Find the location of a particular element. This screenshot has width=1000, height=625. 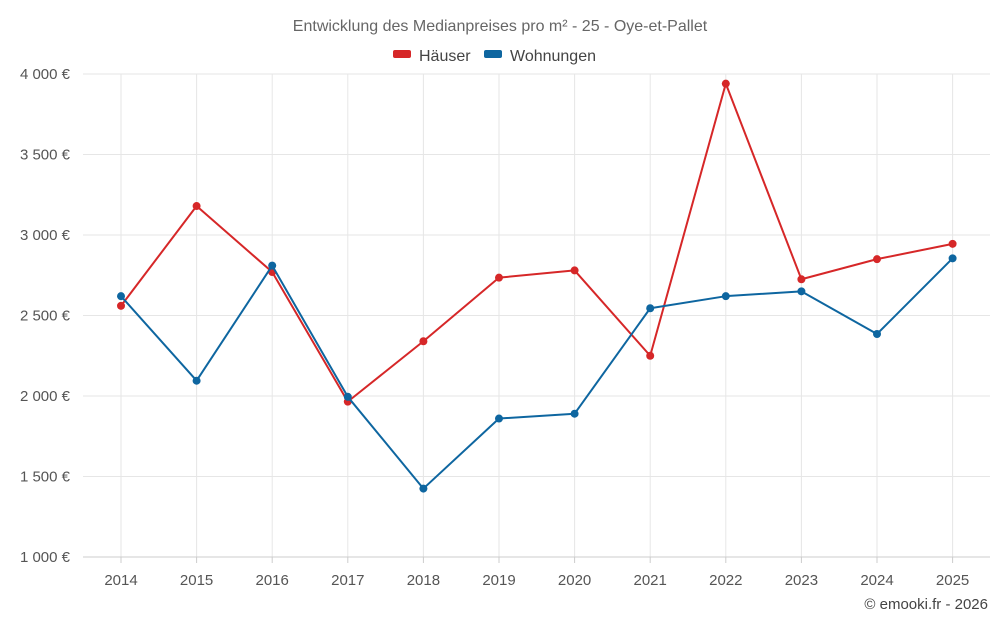

x-tick-label: 2020 is located at coordinates (574, 580).